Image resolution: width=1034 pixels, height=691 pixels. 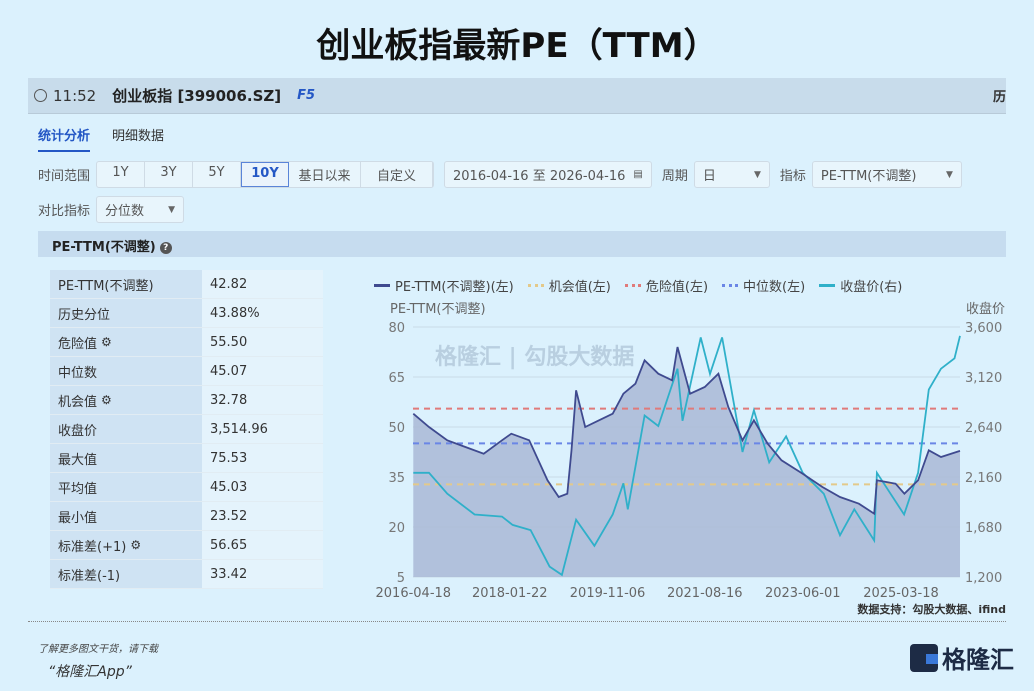 I want to click on stat-value: 23.52, so click(x=262, y=516).